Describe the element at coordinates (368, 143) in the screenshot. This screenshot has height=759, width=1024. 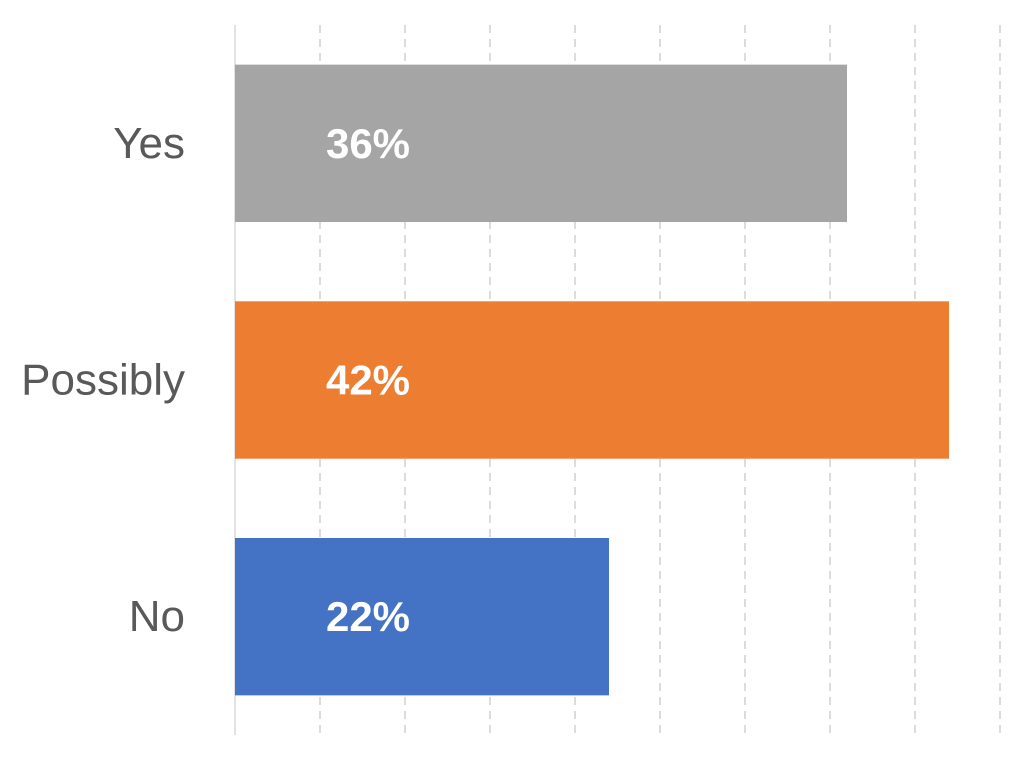
I see `value-label-yes: 36%` at that location.